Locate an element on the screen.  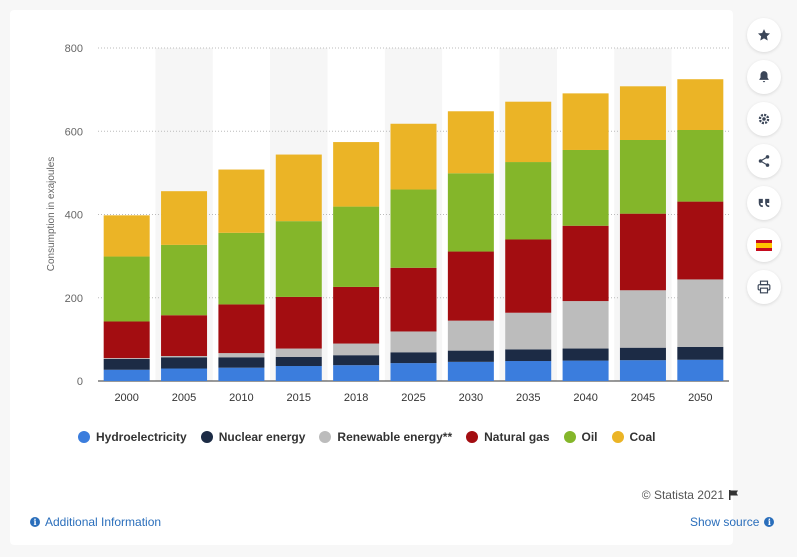
legend-item: Coal is located at coordinates (633, 437).